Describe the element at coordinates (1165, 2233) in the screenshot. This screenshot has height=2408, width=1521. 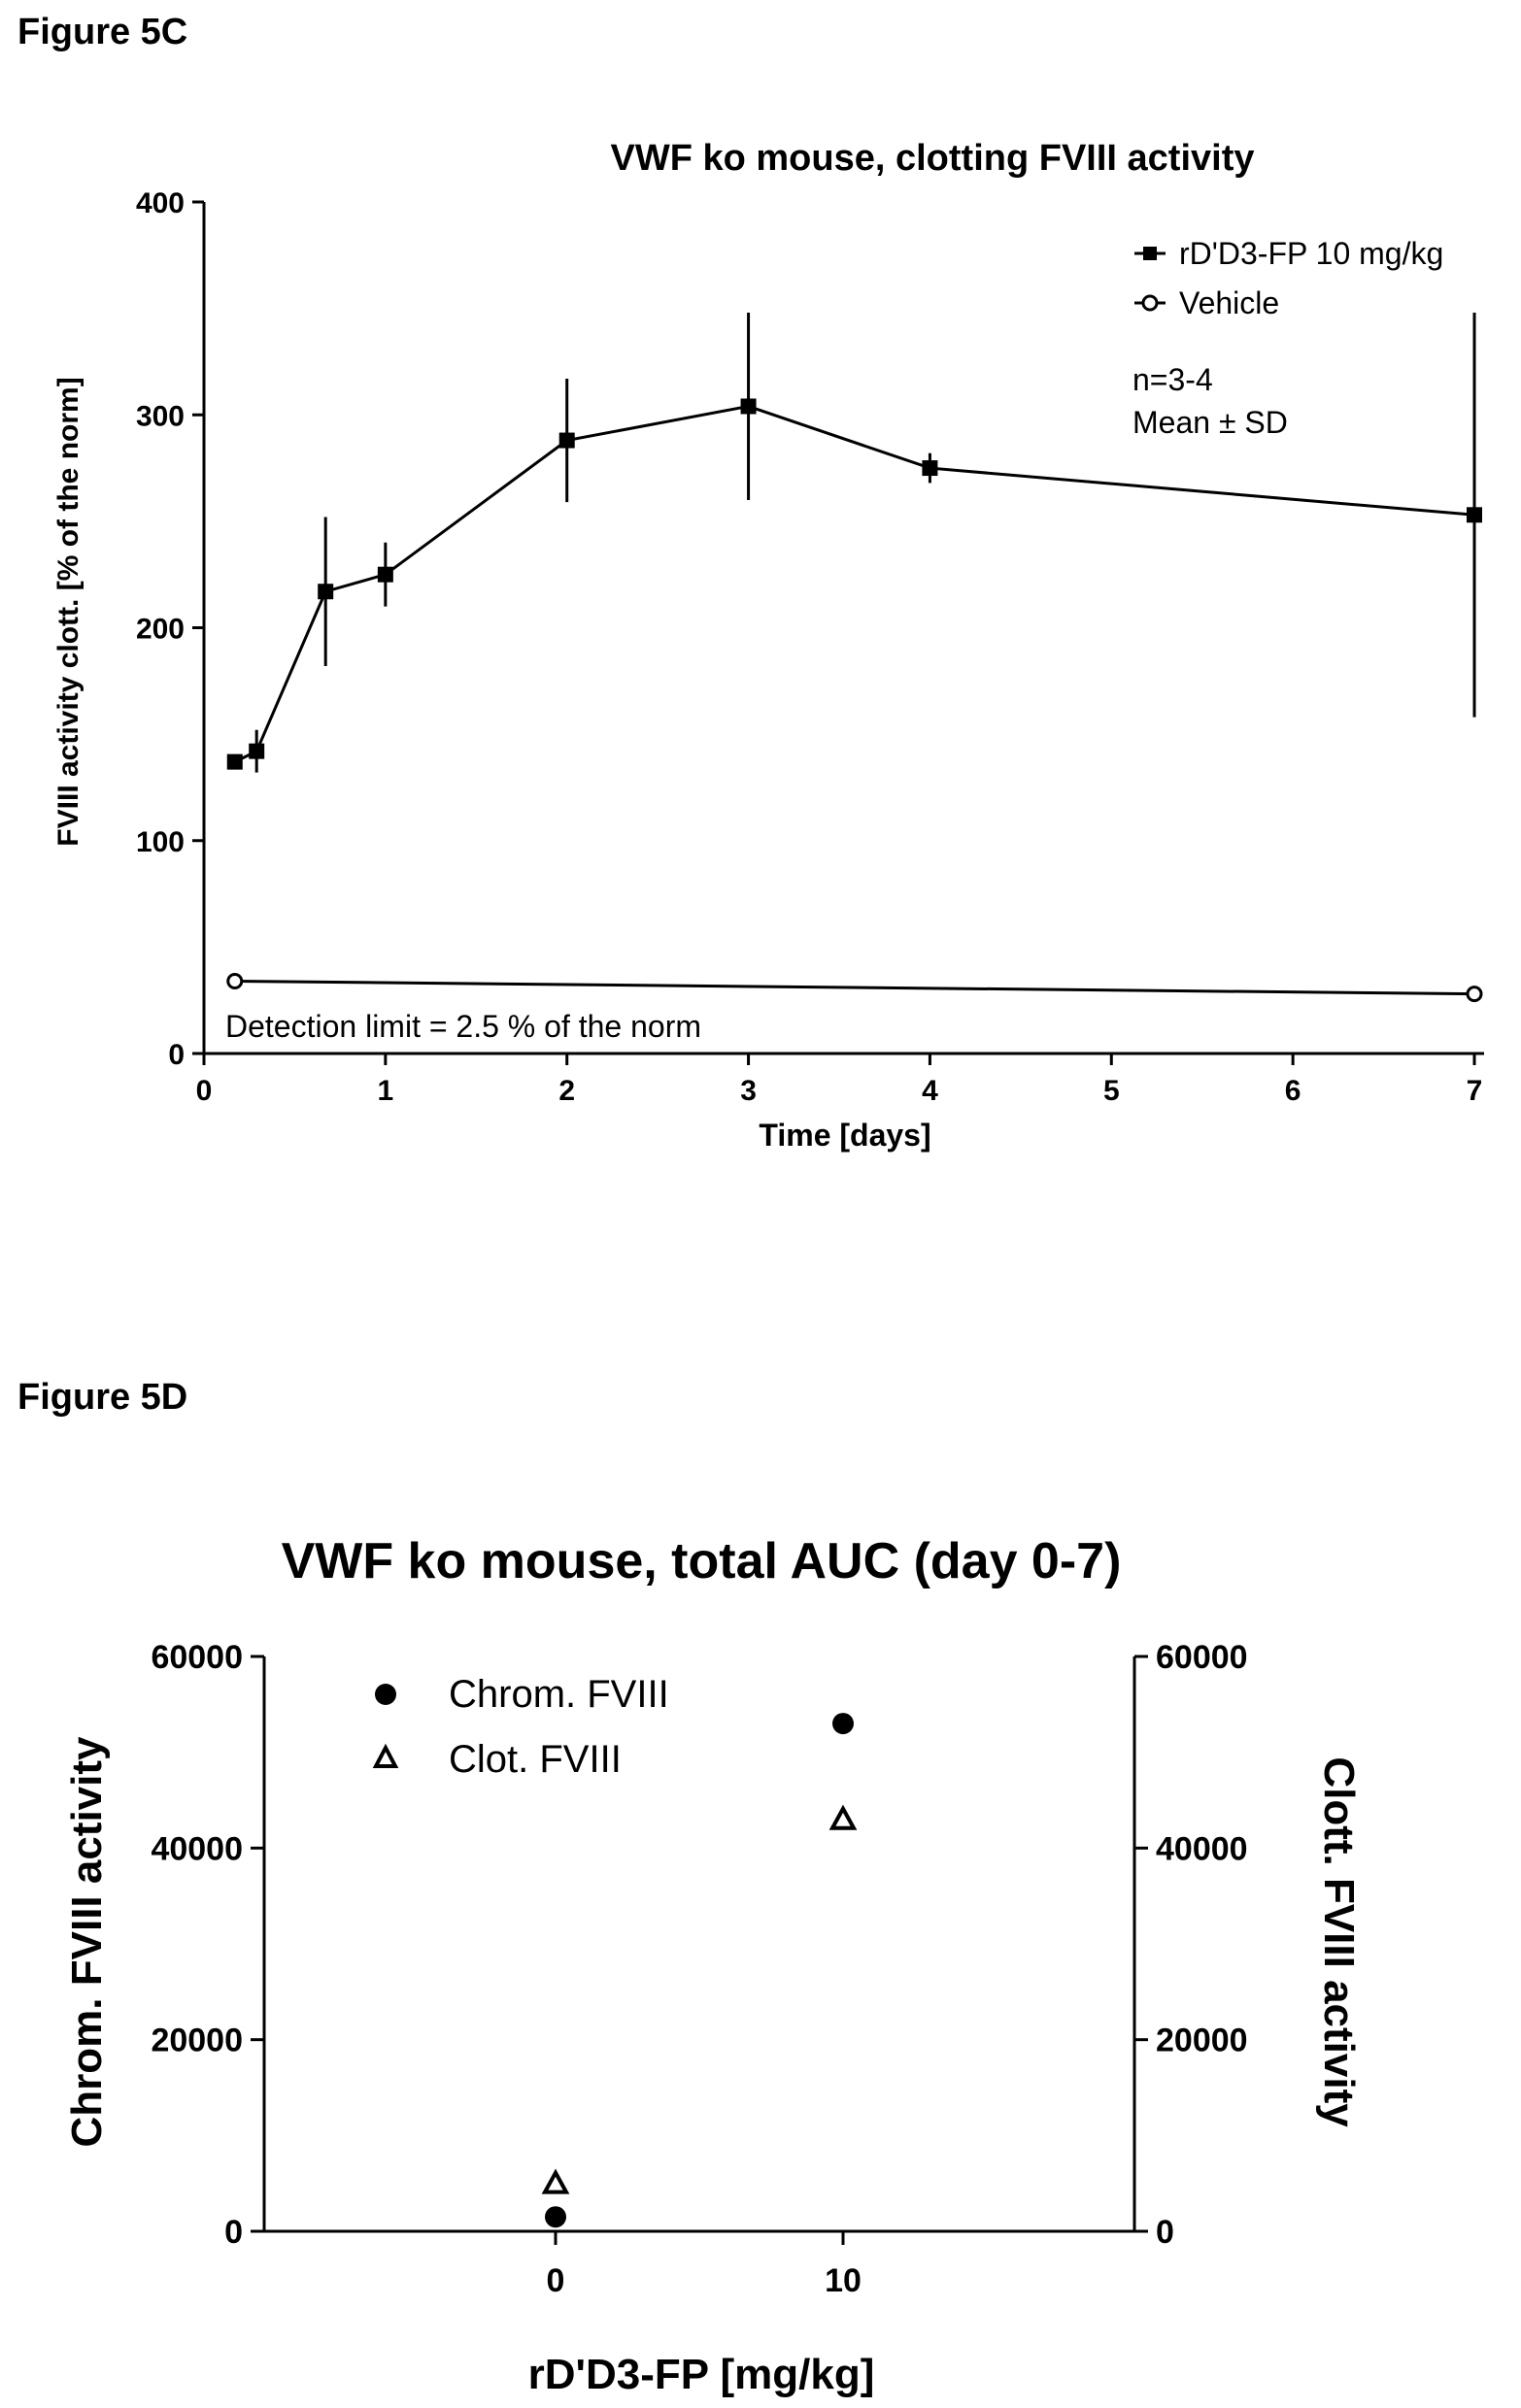
I see `right-y-tick-label: 0` at that location.